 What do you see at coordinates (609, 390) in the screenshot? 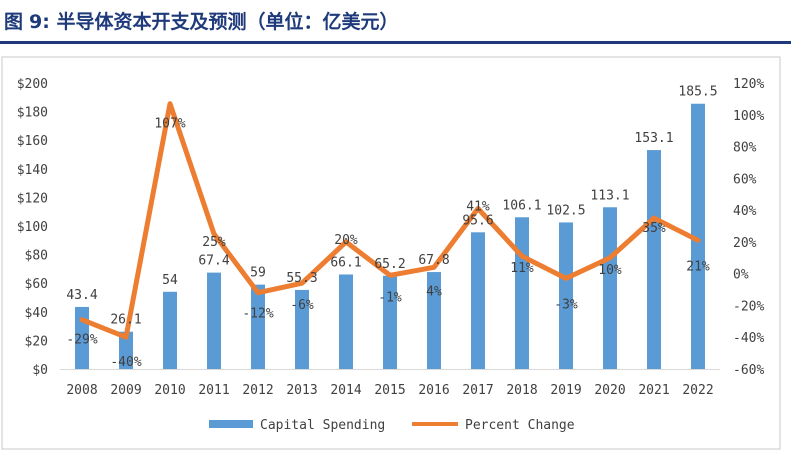
I see `x-tick-label: 2020` at bounding box center [609, 390].